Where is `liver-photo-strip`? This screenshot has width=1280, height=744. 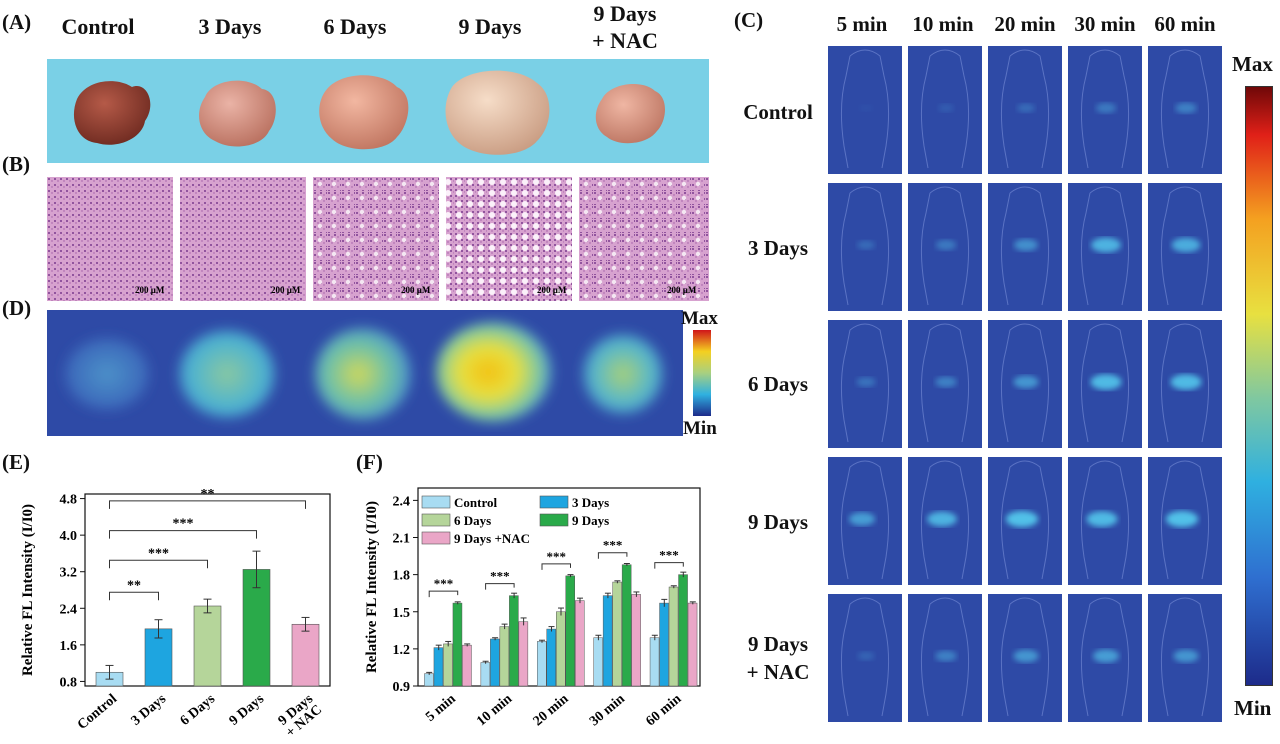
liver-photo-strip is located at coordinates (378, 111).